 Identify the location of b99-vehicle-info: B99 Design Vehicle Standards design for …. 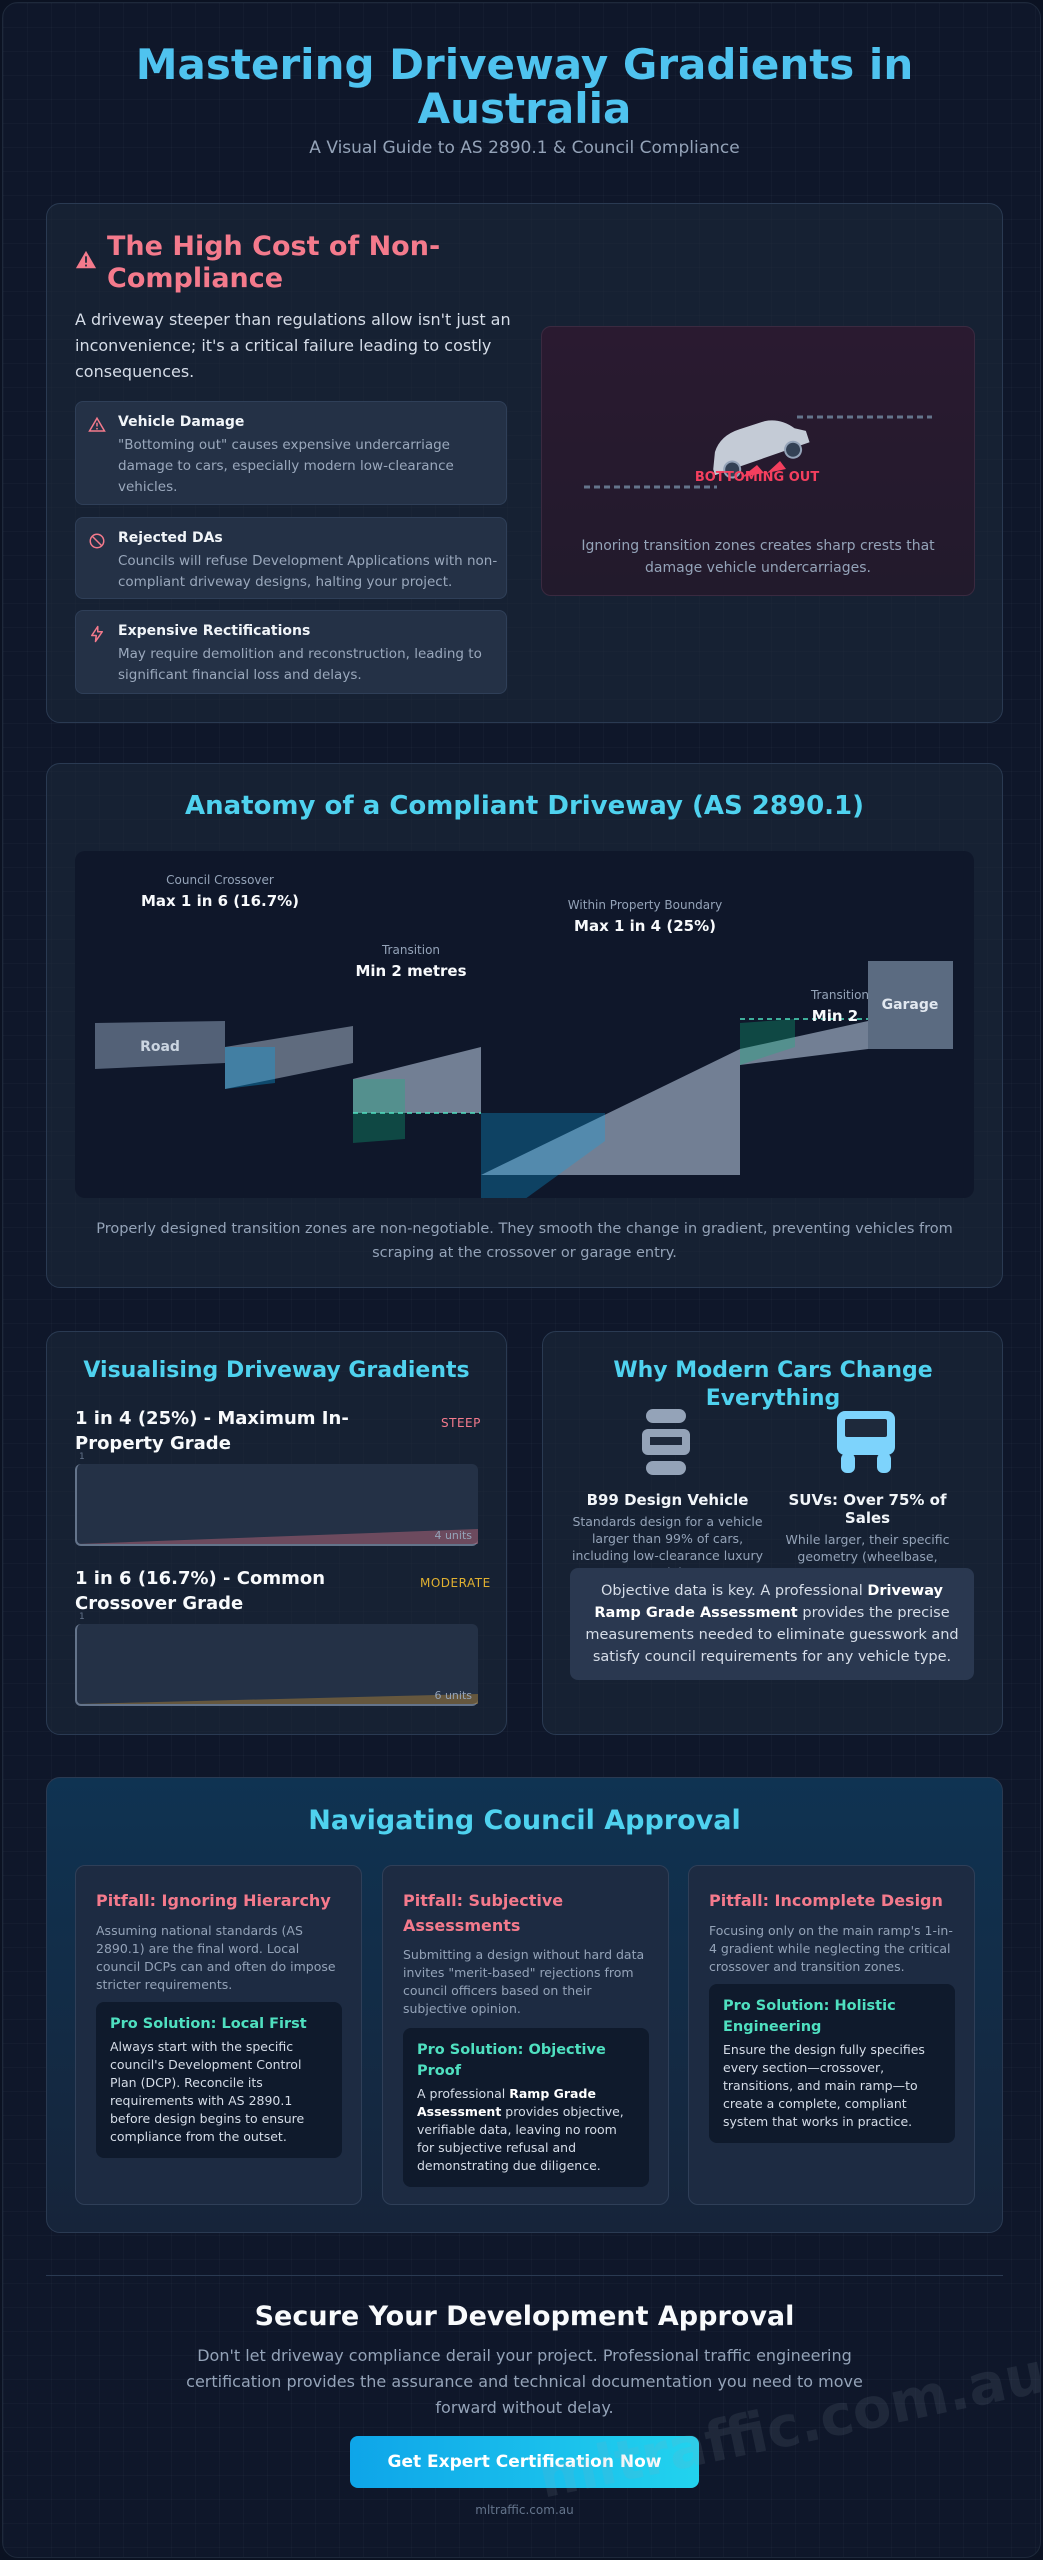
(667, 1535).